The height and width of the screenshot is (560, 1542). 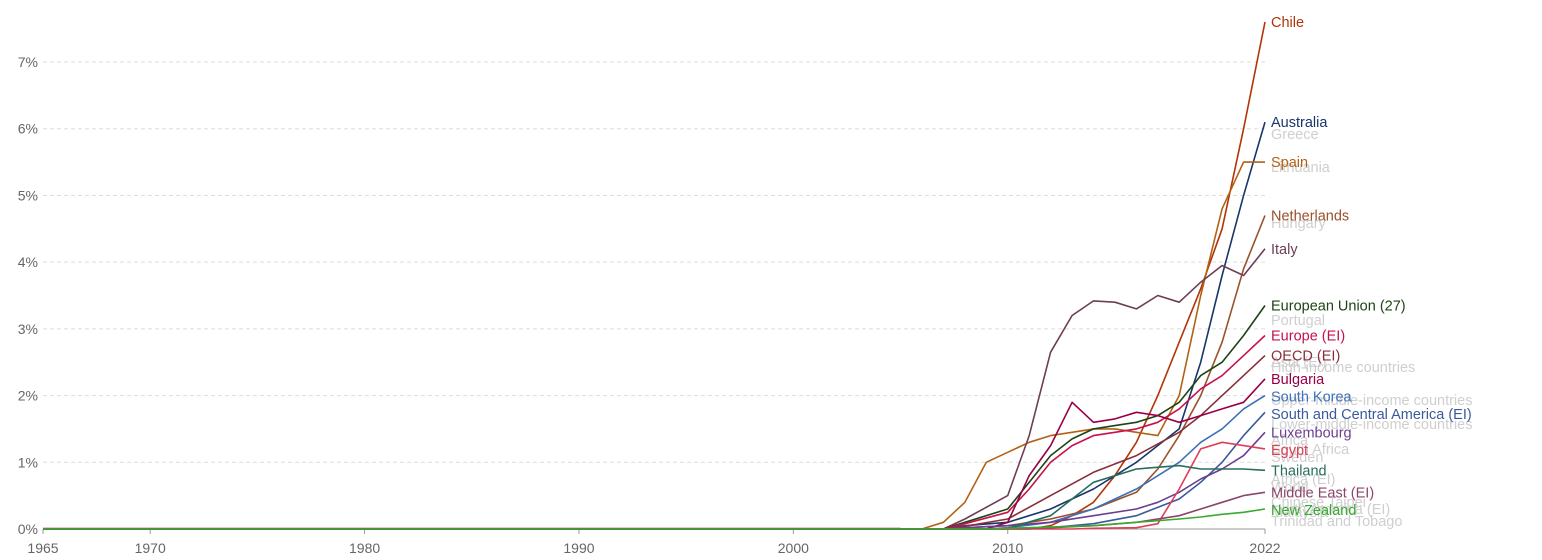 What do you see at coordinates (1299, 224) in the screenshot?
I see `faded-label-hungary: Hungary` at bounding box center [1299, 224].